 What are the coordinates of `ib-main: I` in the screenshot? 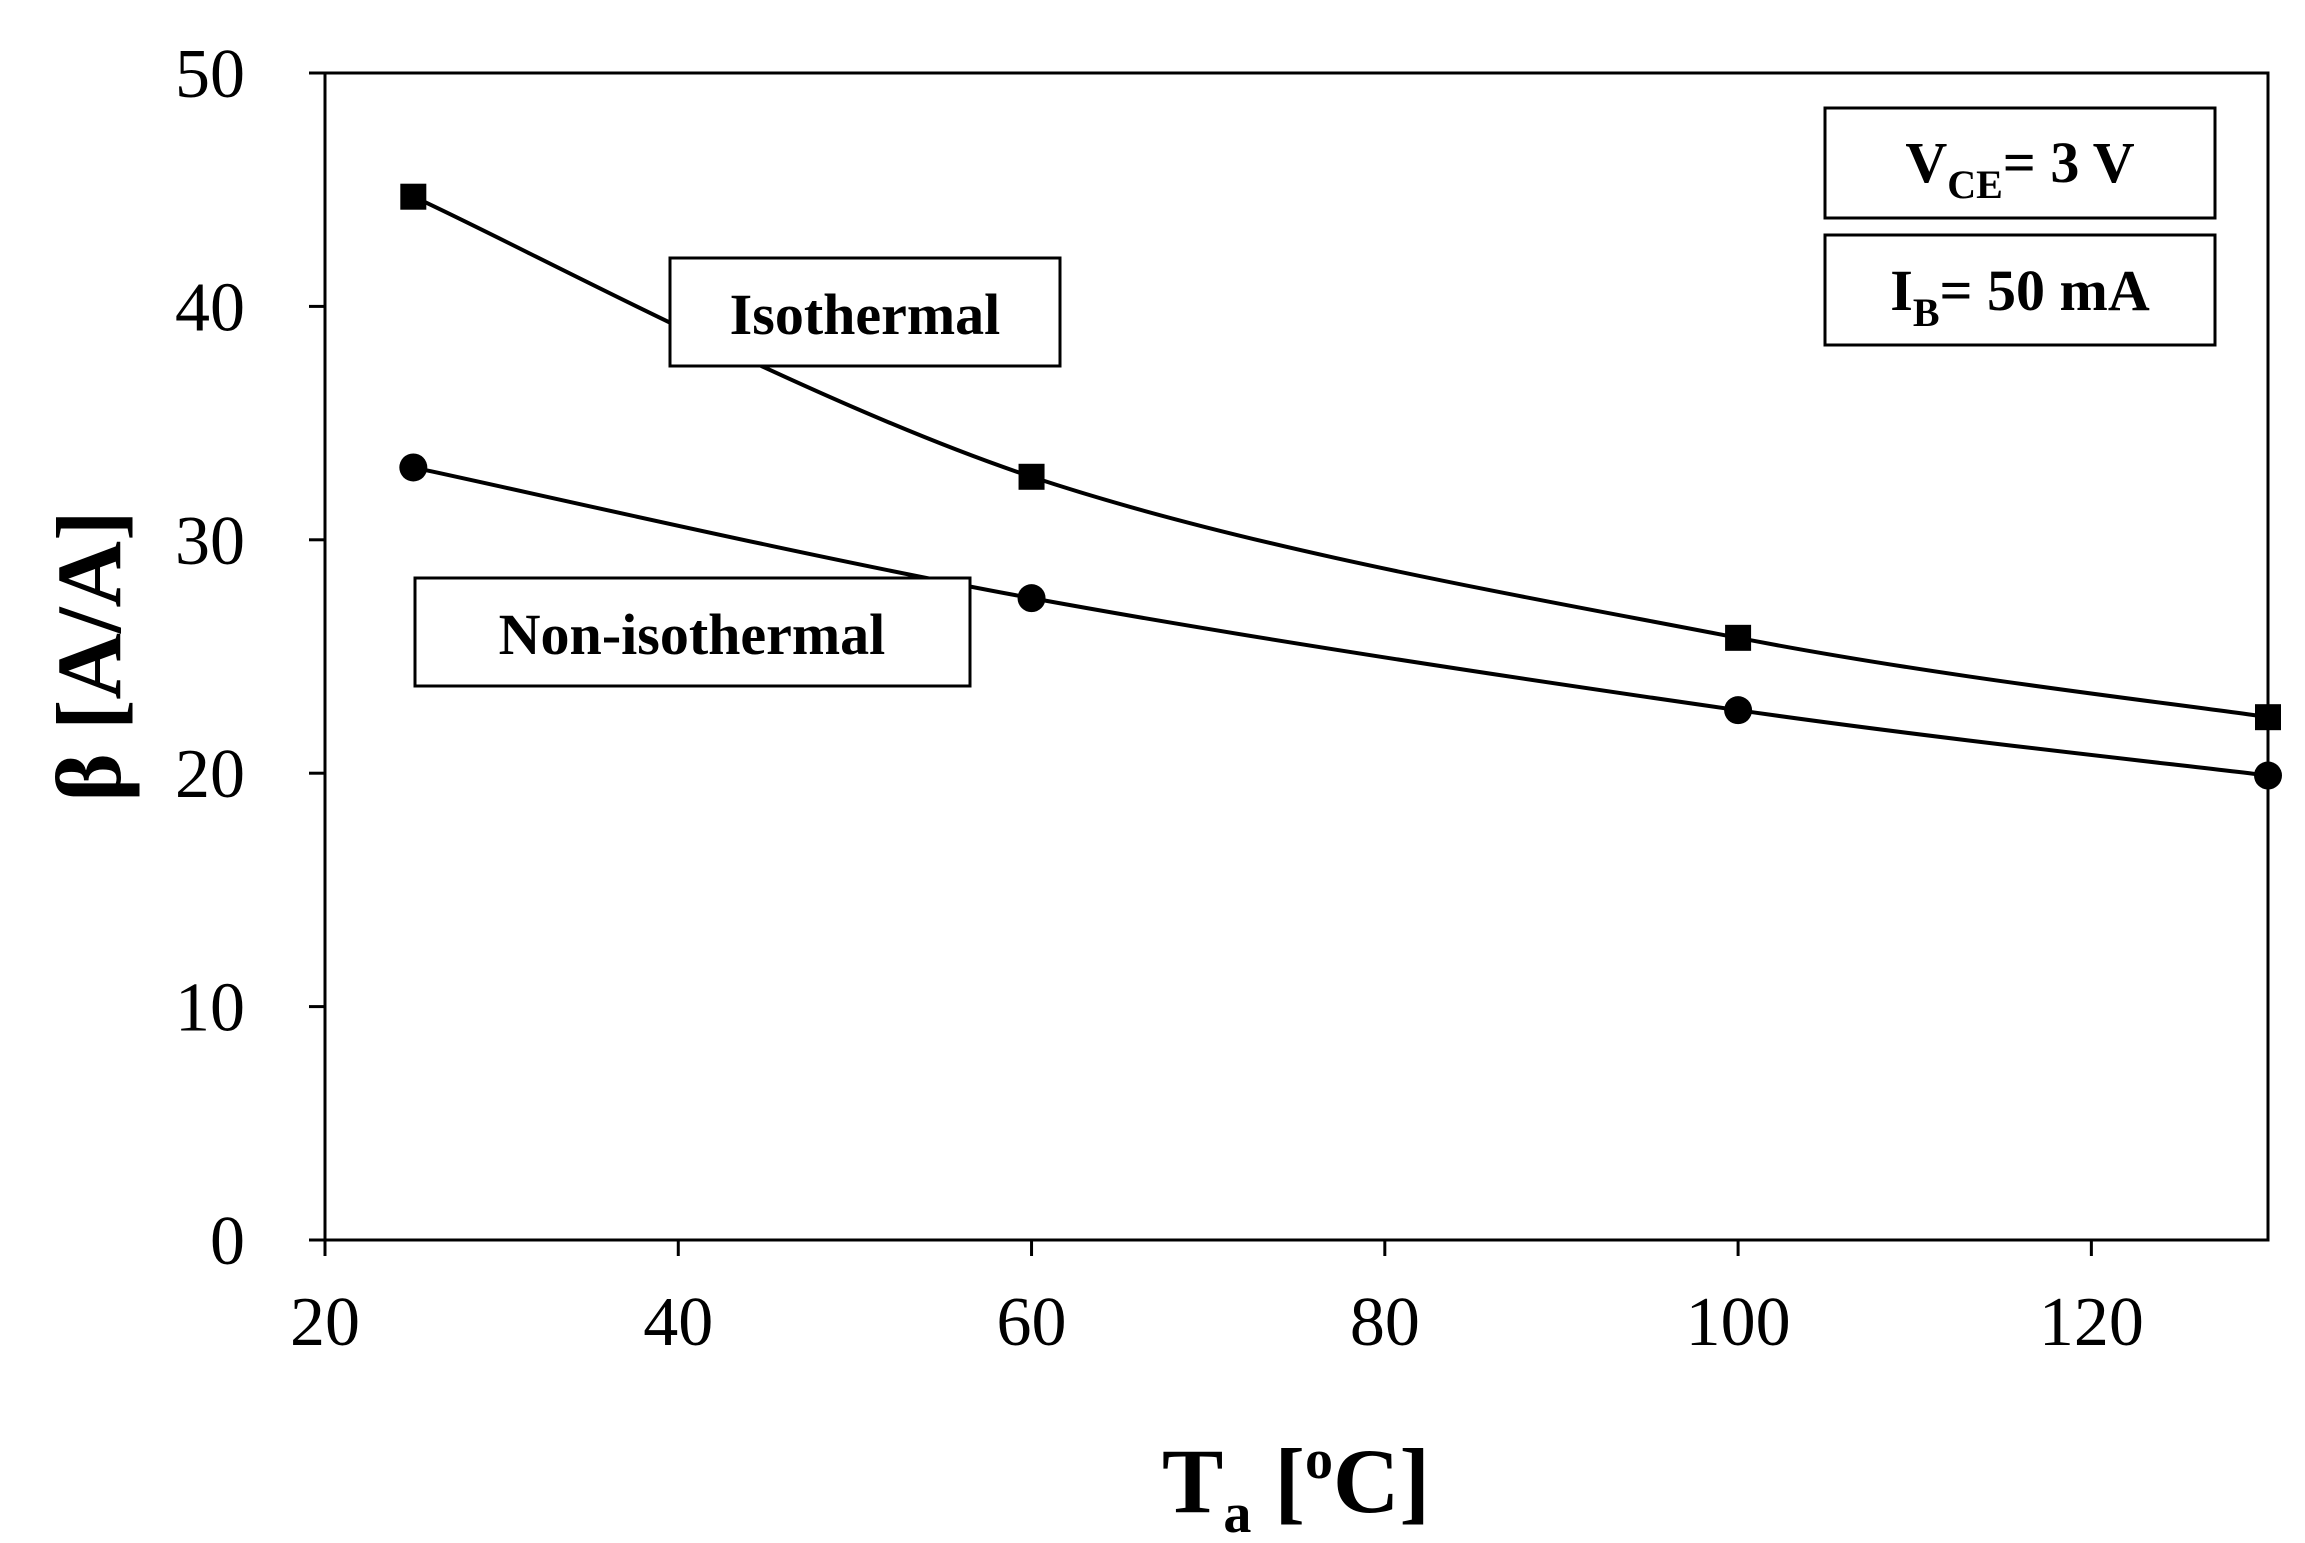 It's located at (1901, 290).